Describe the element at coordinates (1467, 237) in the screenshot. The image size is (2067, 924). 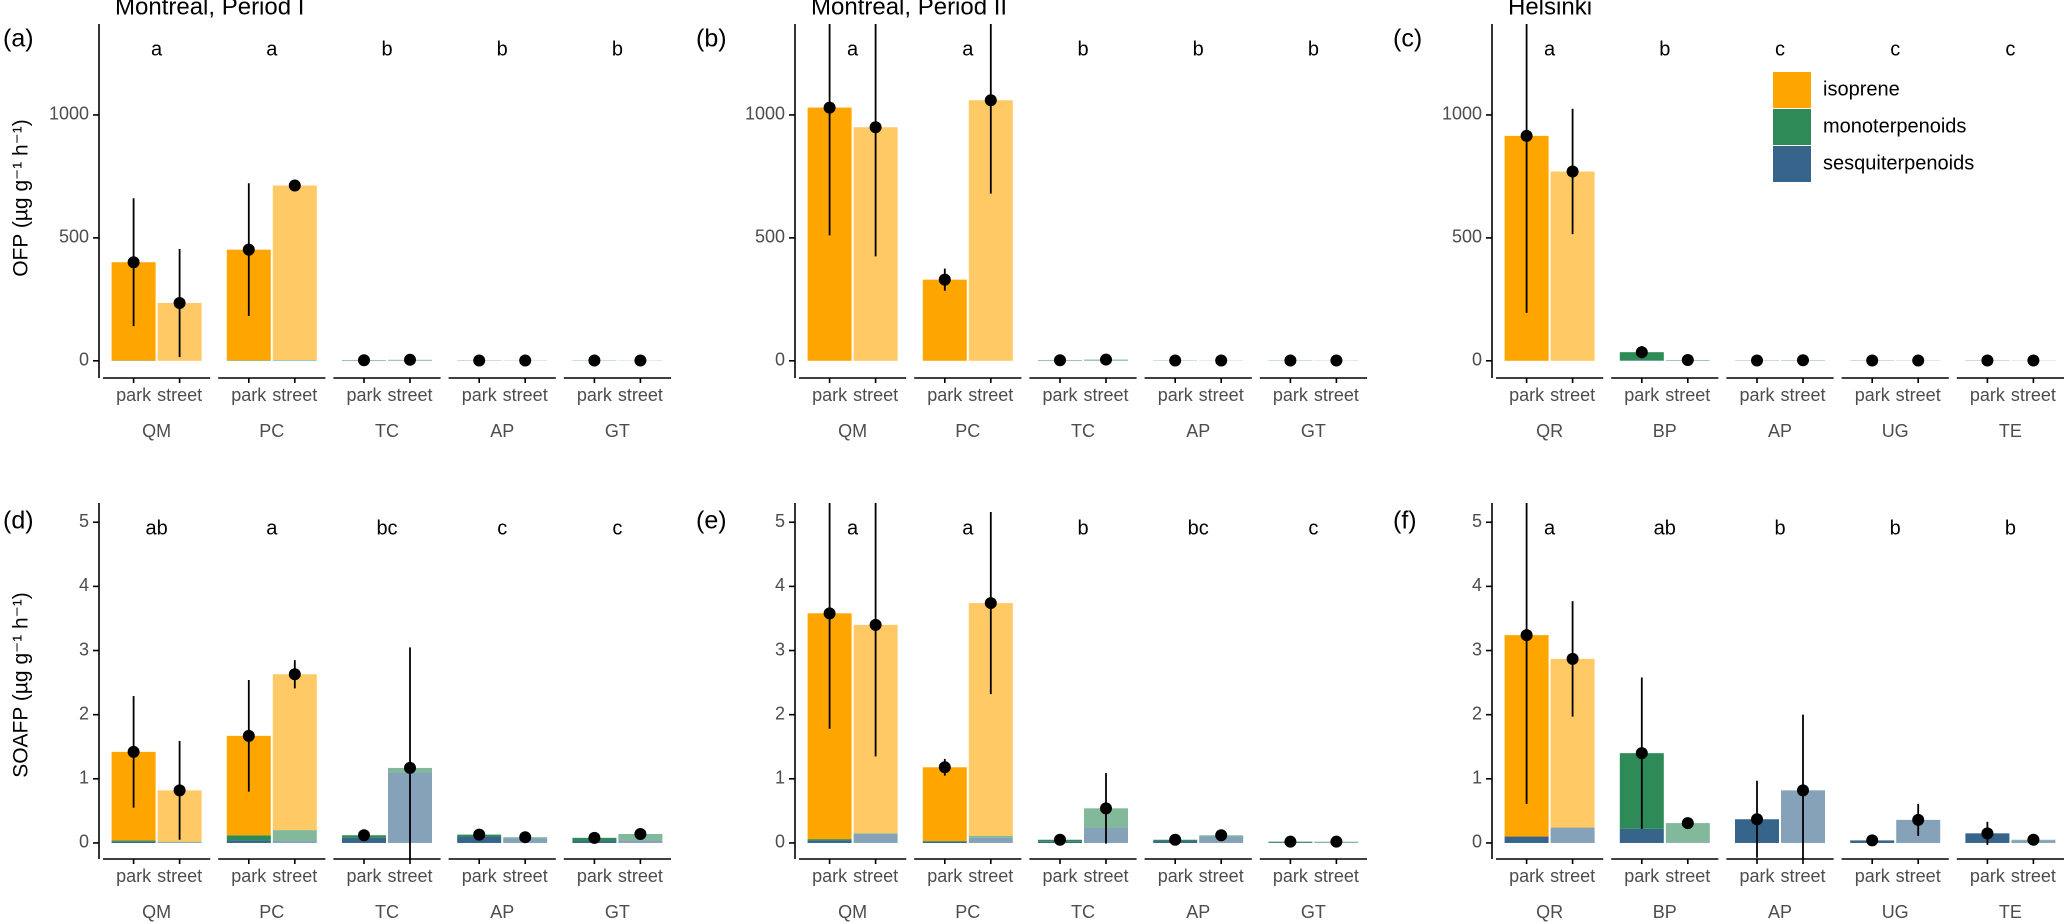
I see `y-tick-label: 500` at that location.